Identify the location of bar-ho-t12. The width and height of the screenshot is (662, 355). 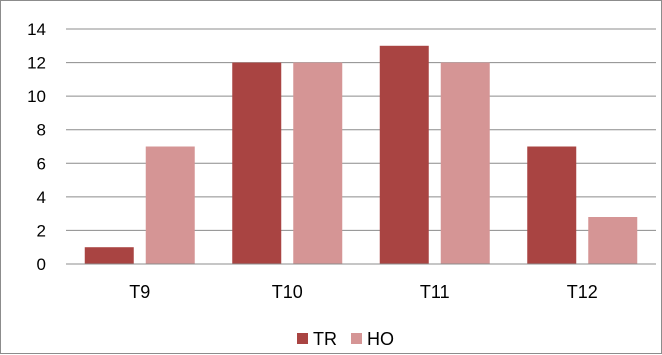
(613, 240).